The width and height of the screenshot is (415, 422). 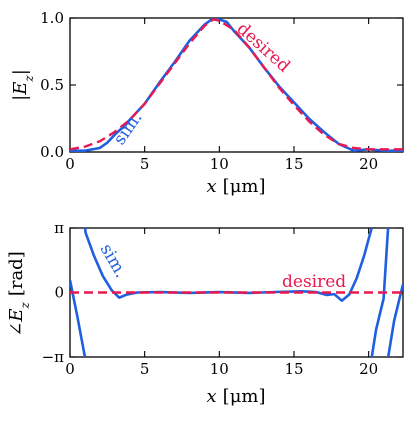 I want to click on magnitude-x-unit: [μm], so click(x=244, y=186).